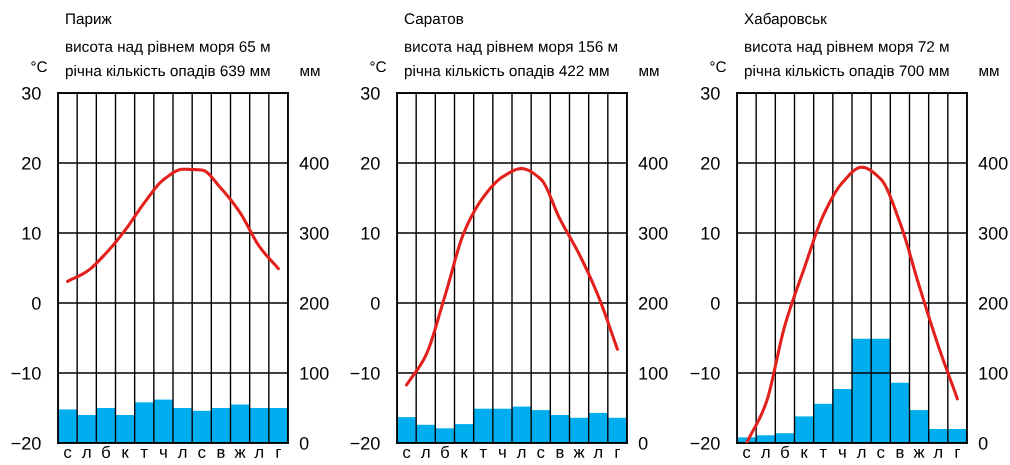  I want to click on chart-title: Хабаровськ, so click(785, 20).